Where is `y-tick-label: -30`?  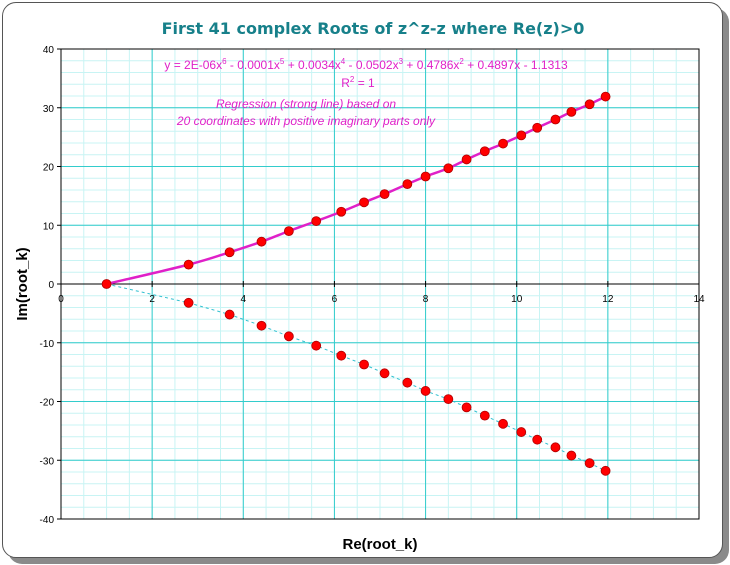 y-tick-label: -30 is located at coordinates (47, 461).